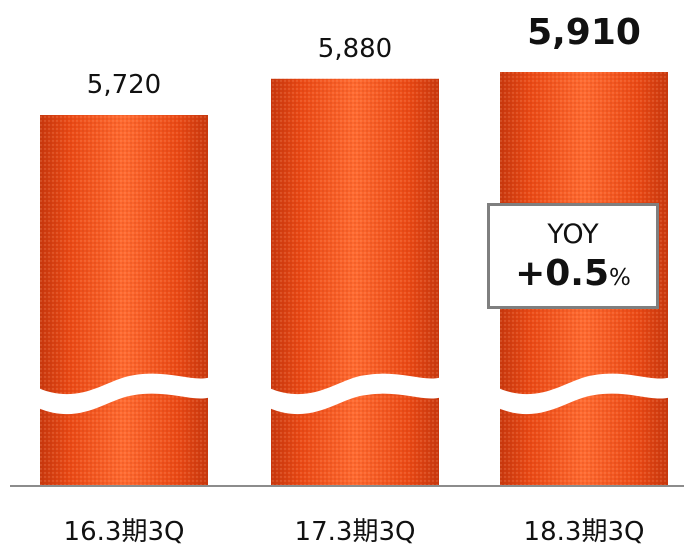 The width and height of the screenshot is (693, 552). What do you see at coordinates (584, 532) in the screenshot?
I see `category-label-3: 18.3期3Q` at bounding box center [584, 532].